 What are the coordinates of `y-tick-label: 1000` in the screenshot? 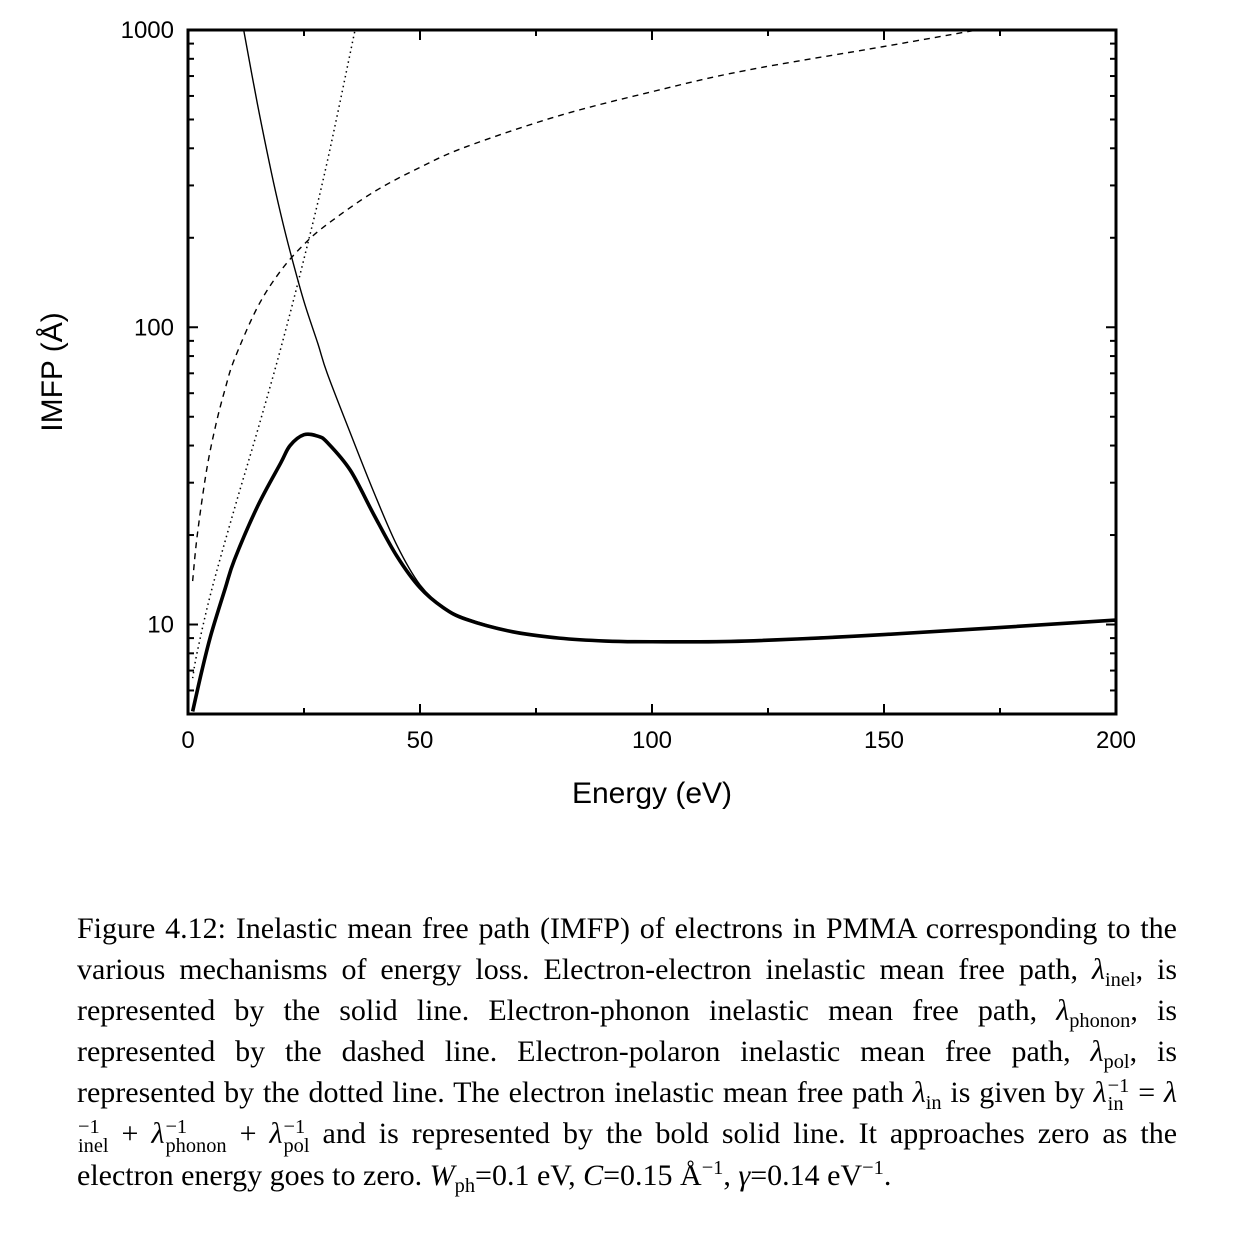 It's located at (147, 30).